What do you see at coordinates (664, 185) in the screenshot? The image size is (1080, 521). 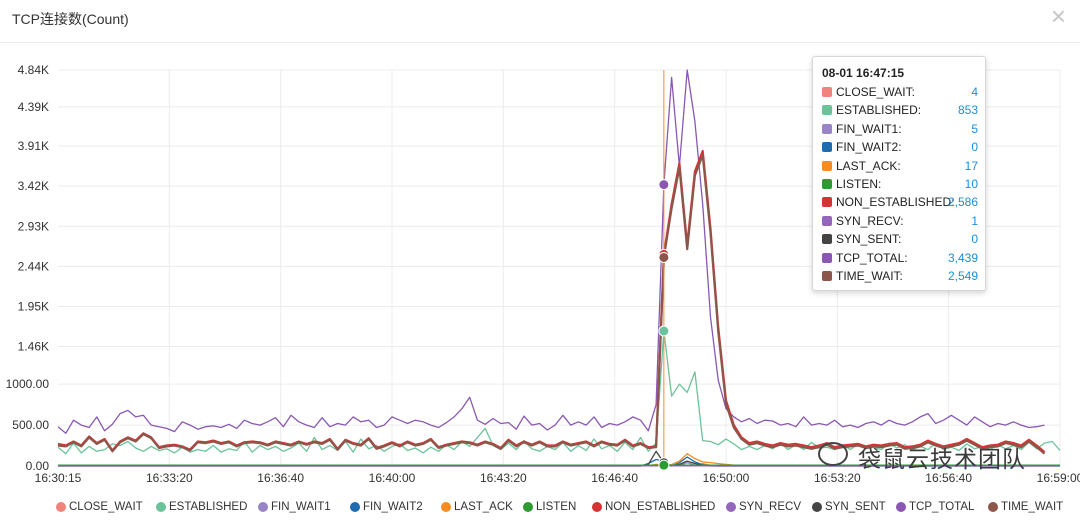 I see `hover-point-tcp-total` at bounding box center [664, 185].